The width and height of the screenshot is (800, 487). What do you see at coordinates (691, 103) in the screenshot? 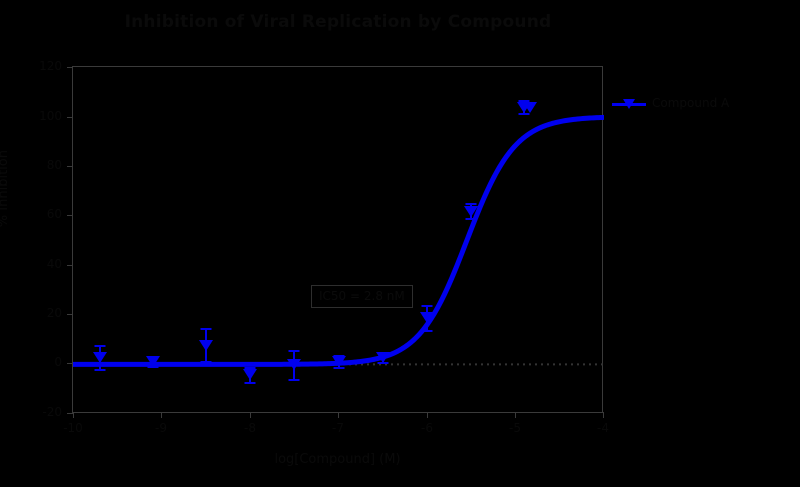
I see `legend-entry-label: Compound A` at bounding box center [691, 103].